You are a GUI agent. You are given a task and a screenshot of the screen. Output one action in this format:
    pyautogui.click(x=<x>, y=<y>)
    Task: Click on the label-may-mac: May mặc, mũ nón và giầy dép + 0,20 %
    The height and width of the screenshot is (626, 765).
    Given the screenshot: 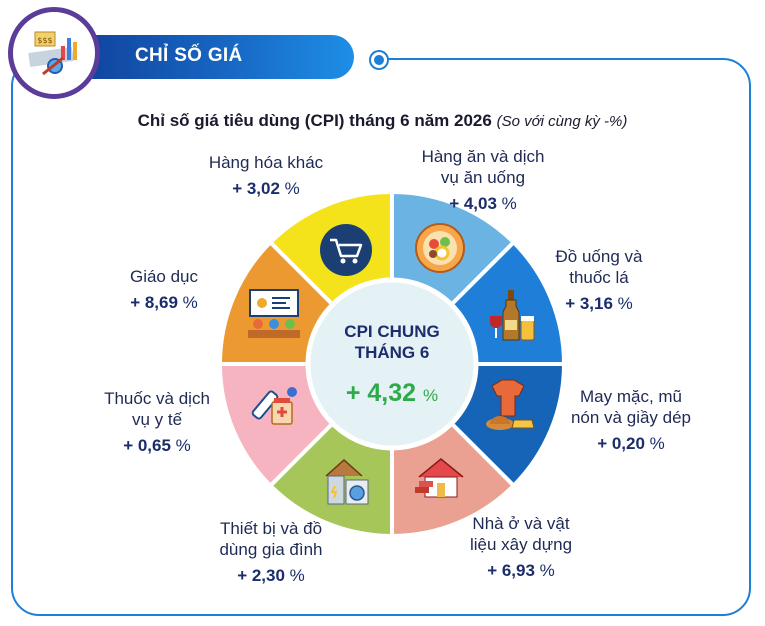 What is the action you would take?
    pyautogui.click(x=631, y=420)
    